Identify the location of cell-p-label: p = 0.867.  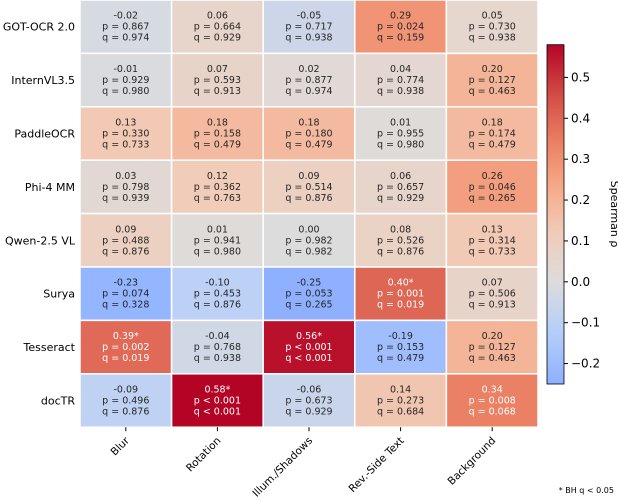
(125, 27).